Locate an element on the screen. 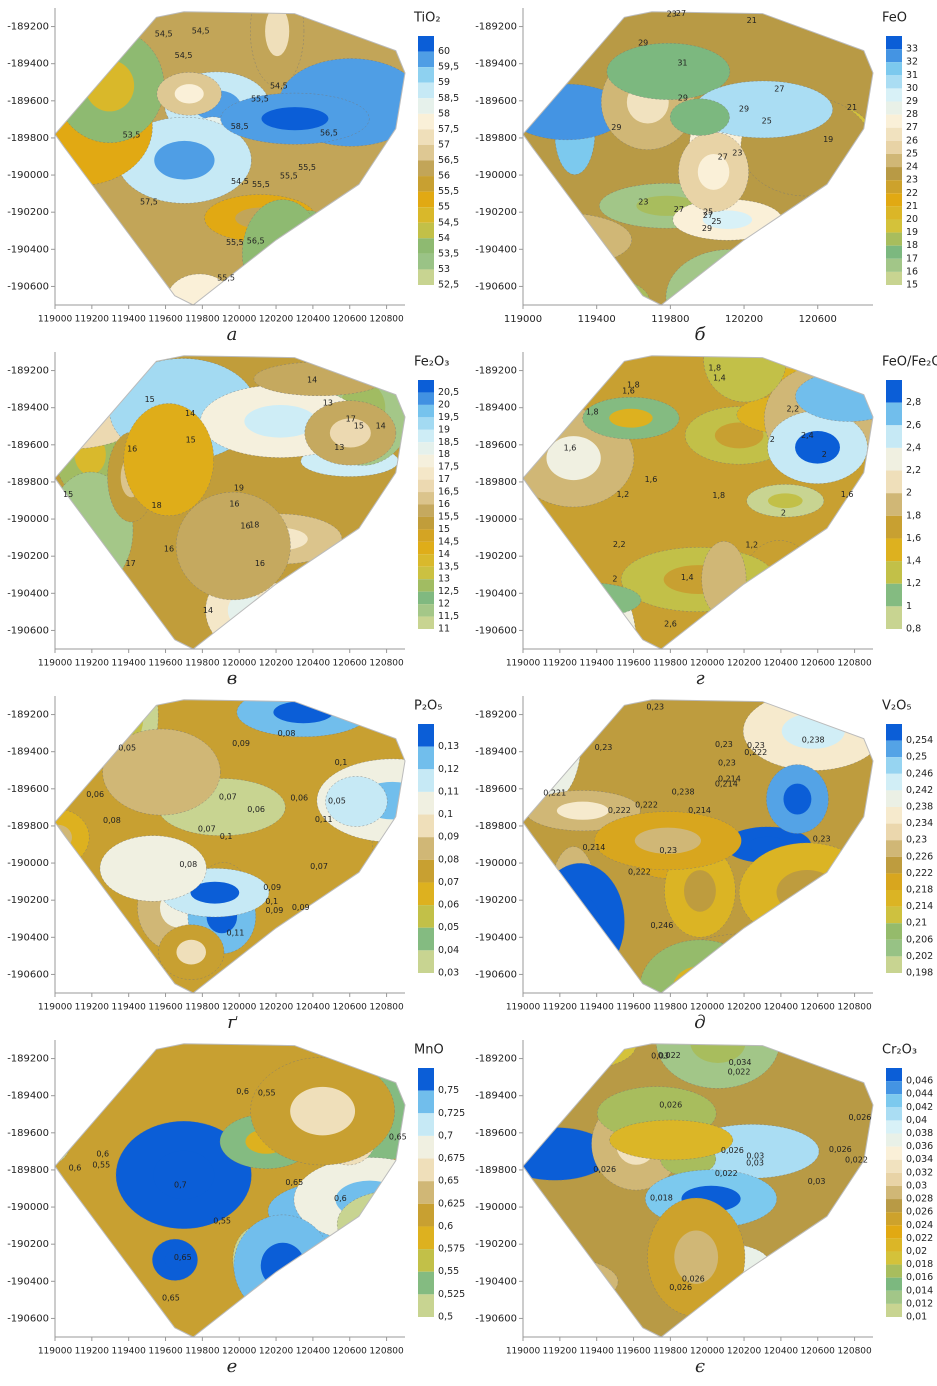  y-tick-label: -189800 is located at coordinates (496, 826).